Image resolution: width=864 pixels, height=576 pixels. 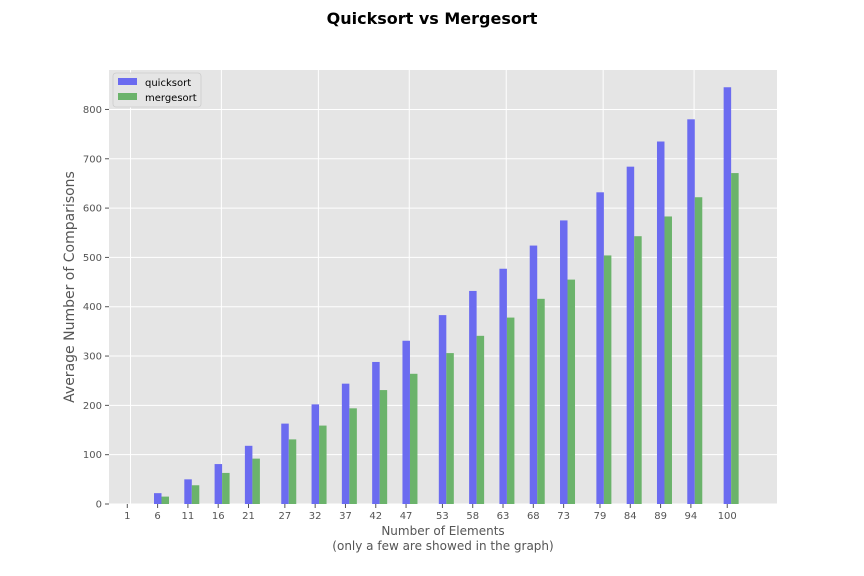 I want to click on y-axis-ticks: 0 100 200 300 400 500 600 700 800, so click(x=96, y=308).